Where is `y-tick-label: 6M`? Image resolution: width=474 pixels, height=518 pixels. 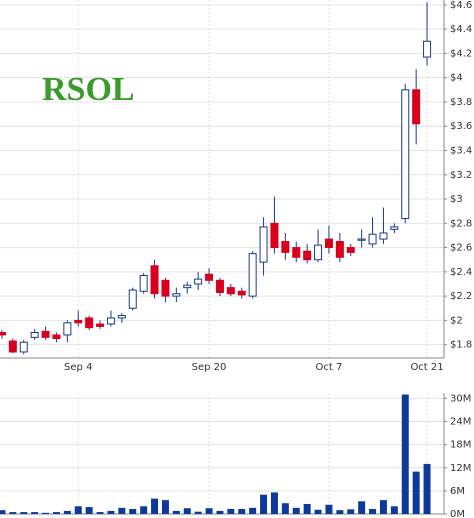
y-tick-label: 6M is located at coordinates (457, 491).